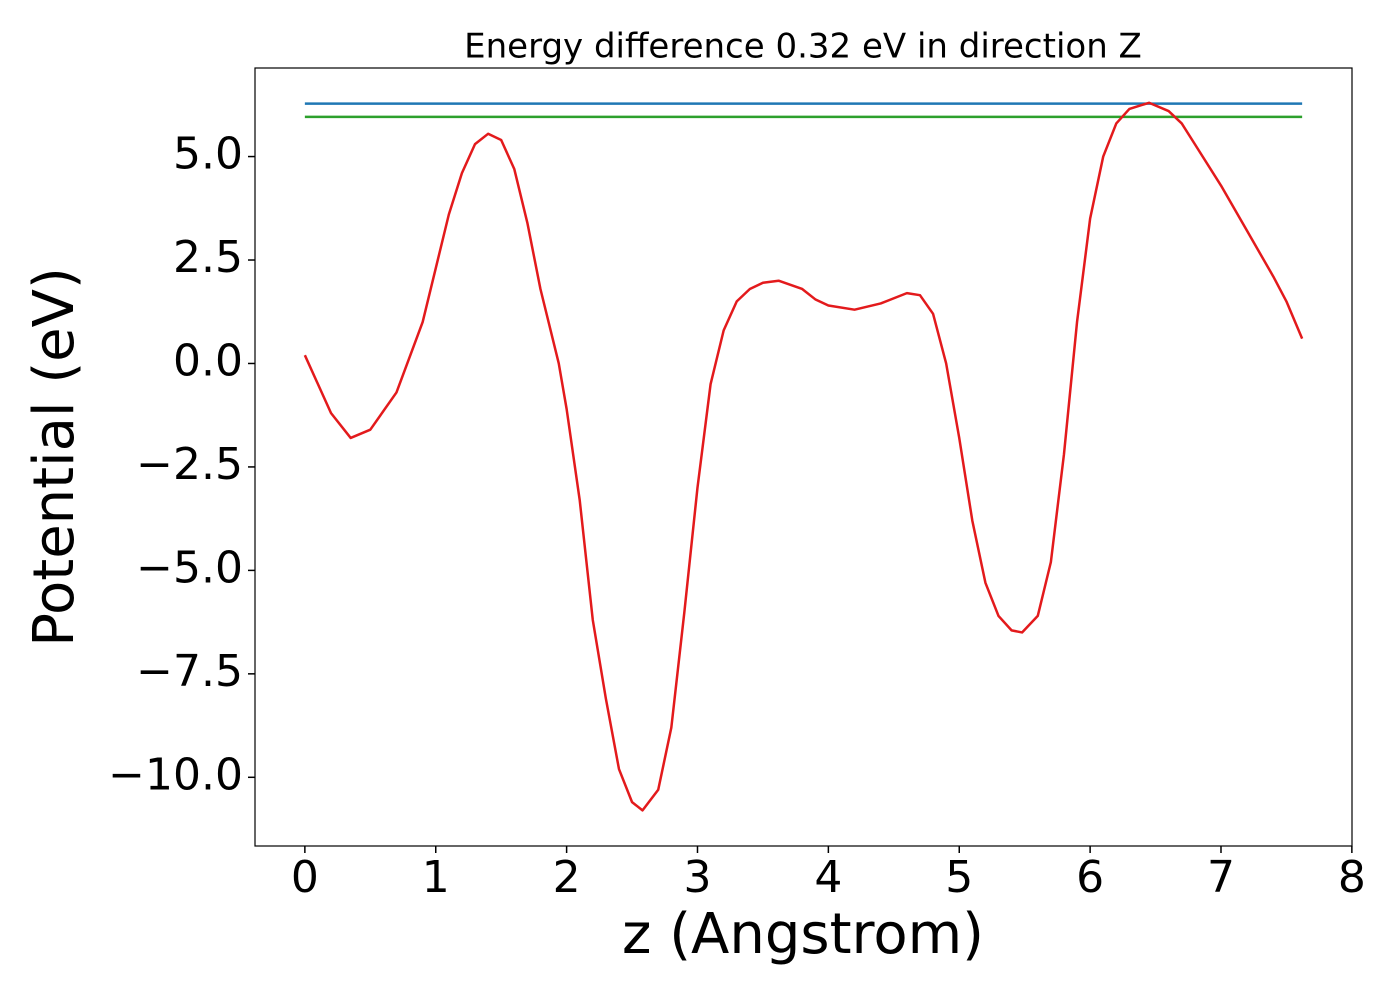 The image size is (1400, 1000). What do you see at coordinates (959, 877) in the screenshot?
I see `x-tick-label: 5` at bounding box center [959, 877].